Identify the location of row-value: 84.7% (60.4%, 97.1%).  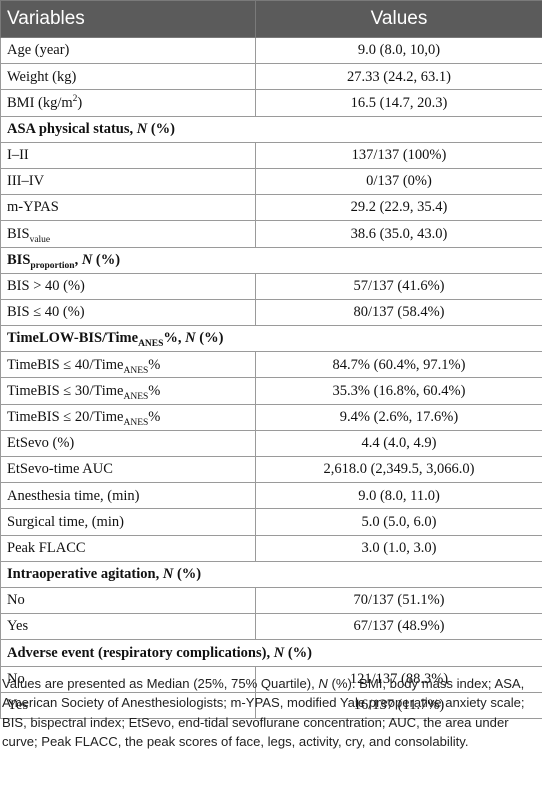
(398, 365).